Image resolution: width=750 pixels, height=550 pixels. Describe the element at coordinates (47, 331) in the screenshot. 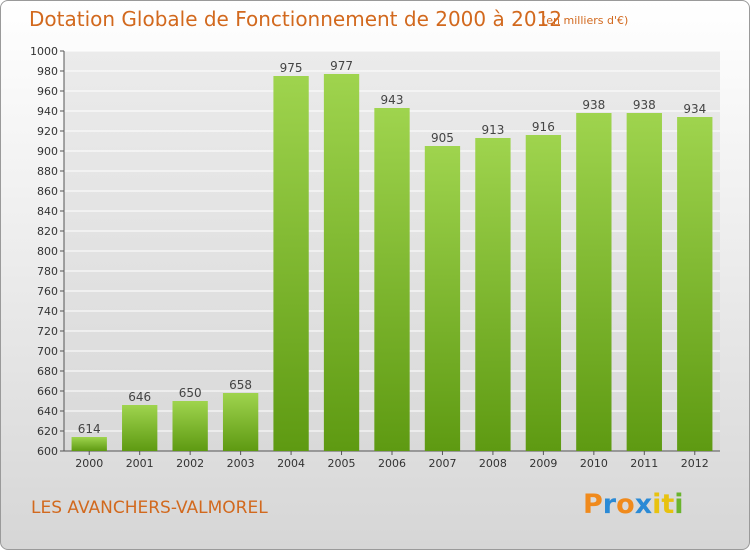

I see `y-tick-label: 720` at that location.